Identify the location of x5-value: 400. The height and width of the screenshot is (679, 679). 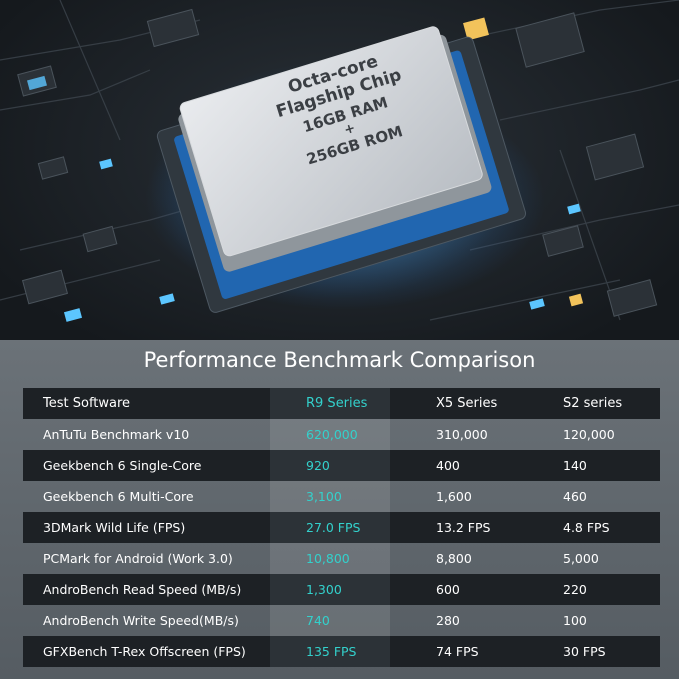
(448, 465).